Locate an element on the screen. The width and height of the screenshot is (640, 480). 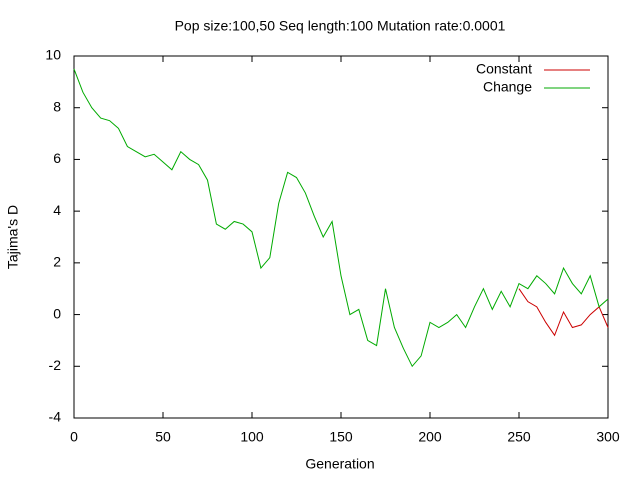
legend-label: Constant is located at coordinates (504, 69).